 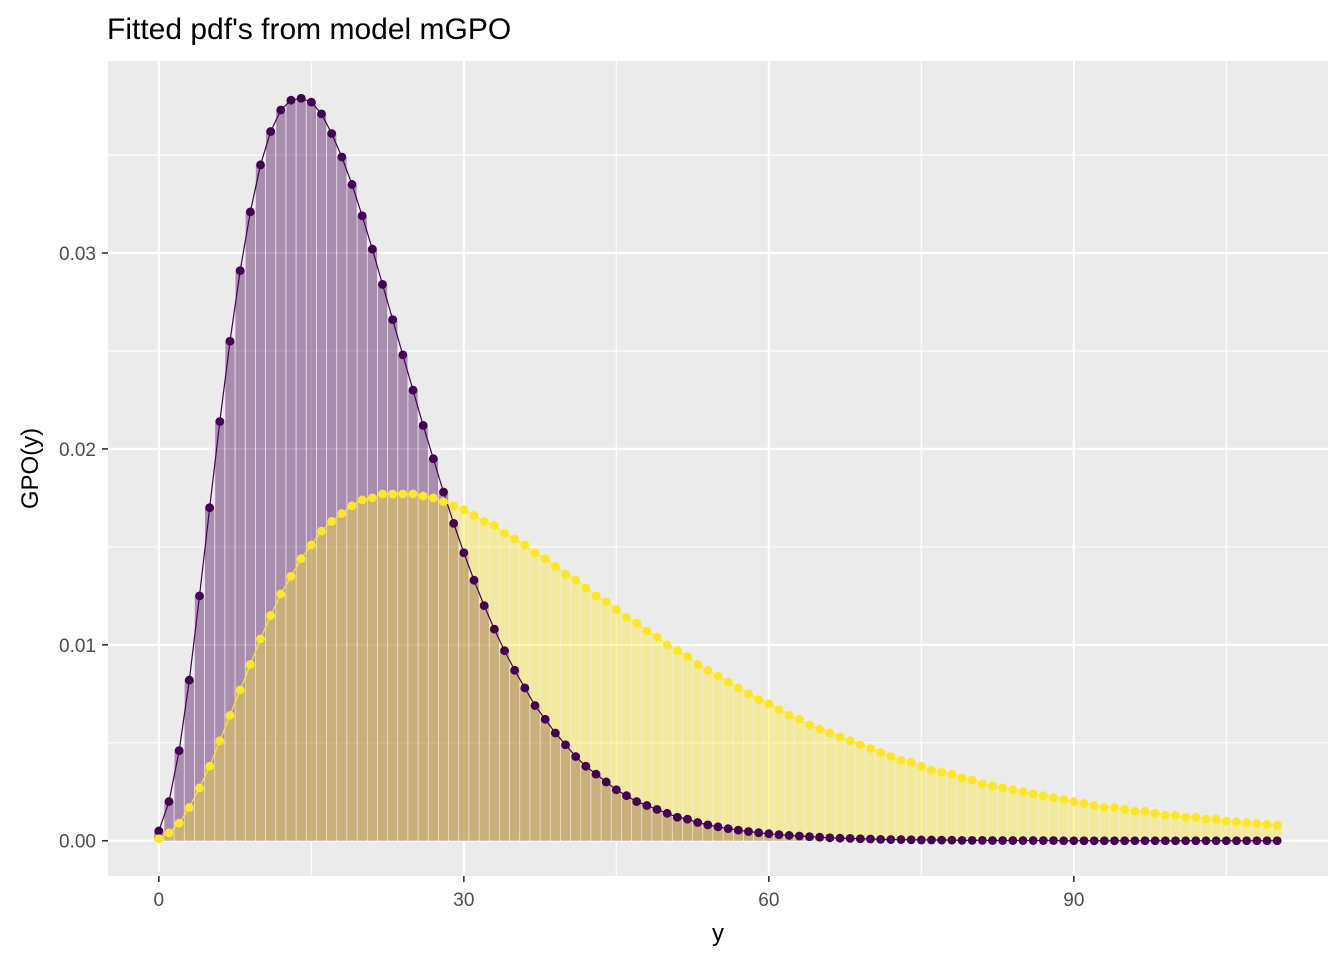 I want to click on y-axis-title: GPO(y), so click(x=30, y=468).